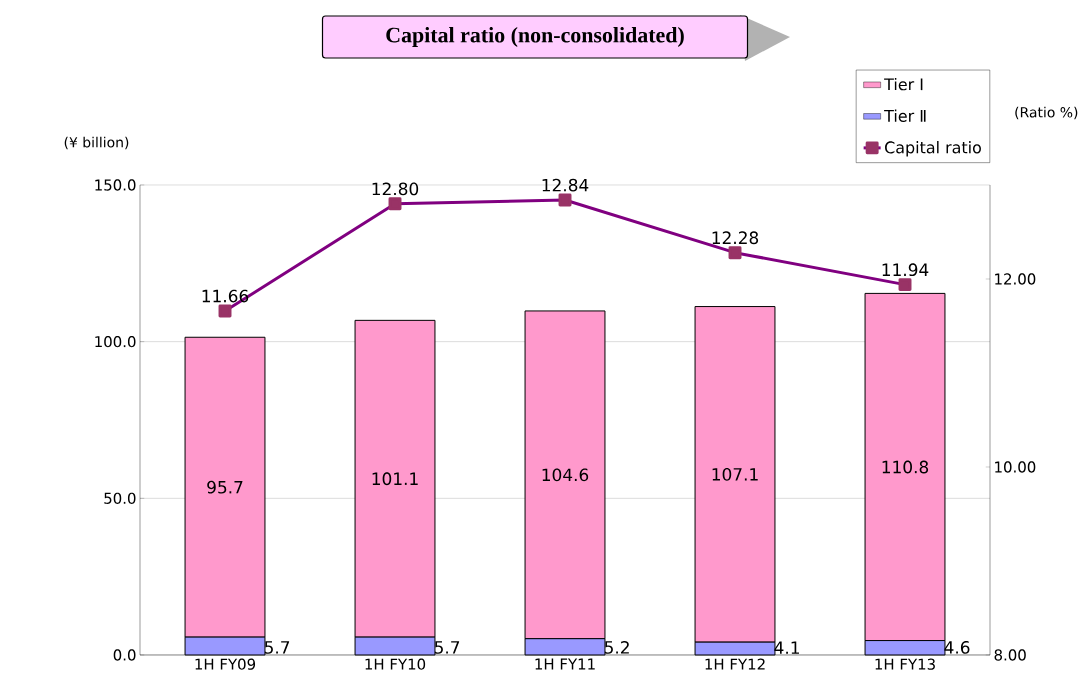 This screenshot has width=1085, height=691. What do you see at coordinates (225, 664) in the screenshot?
I see `x-tick-label: 1H FY09` at bounding box center [225, 664].